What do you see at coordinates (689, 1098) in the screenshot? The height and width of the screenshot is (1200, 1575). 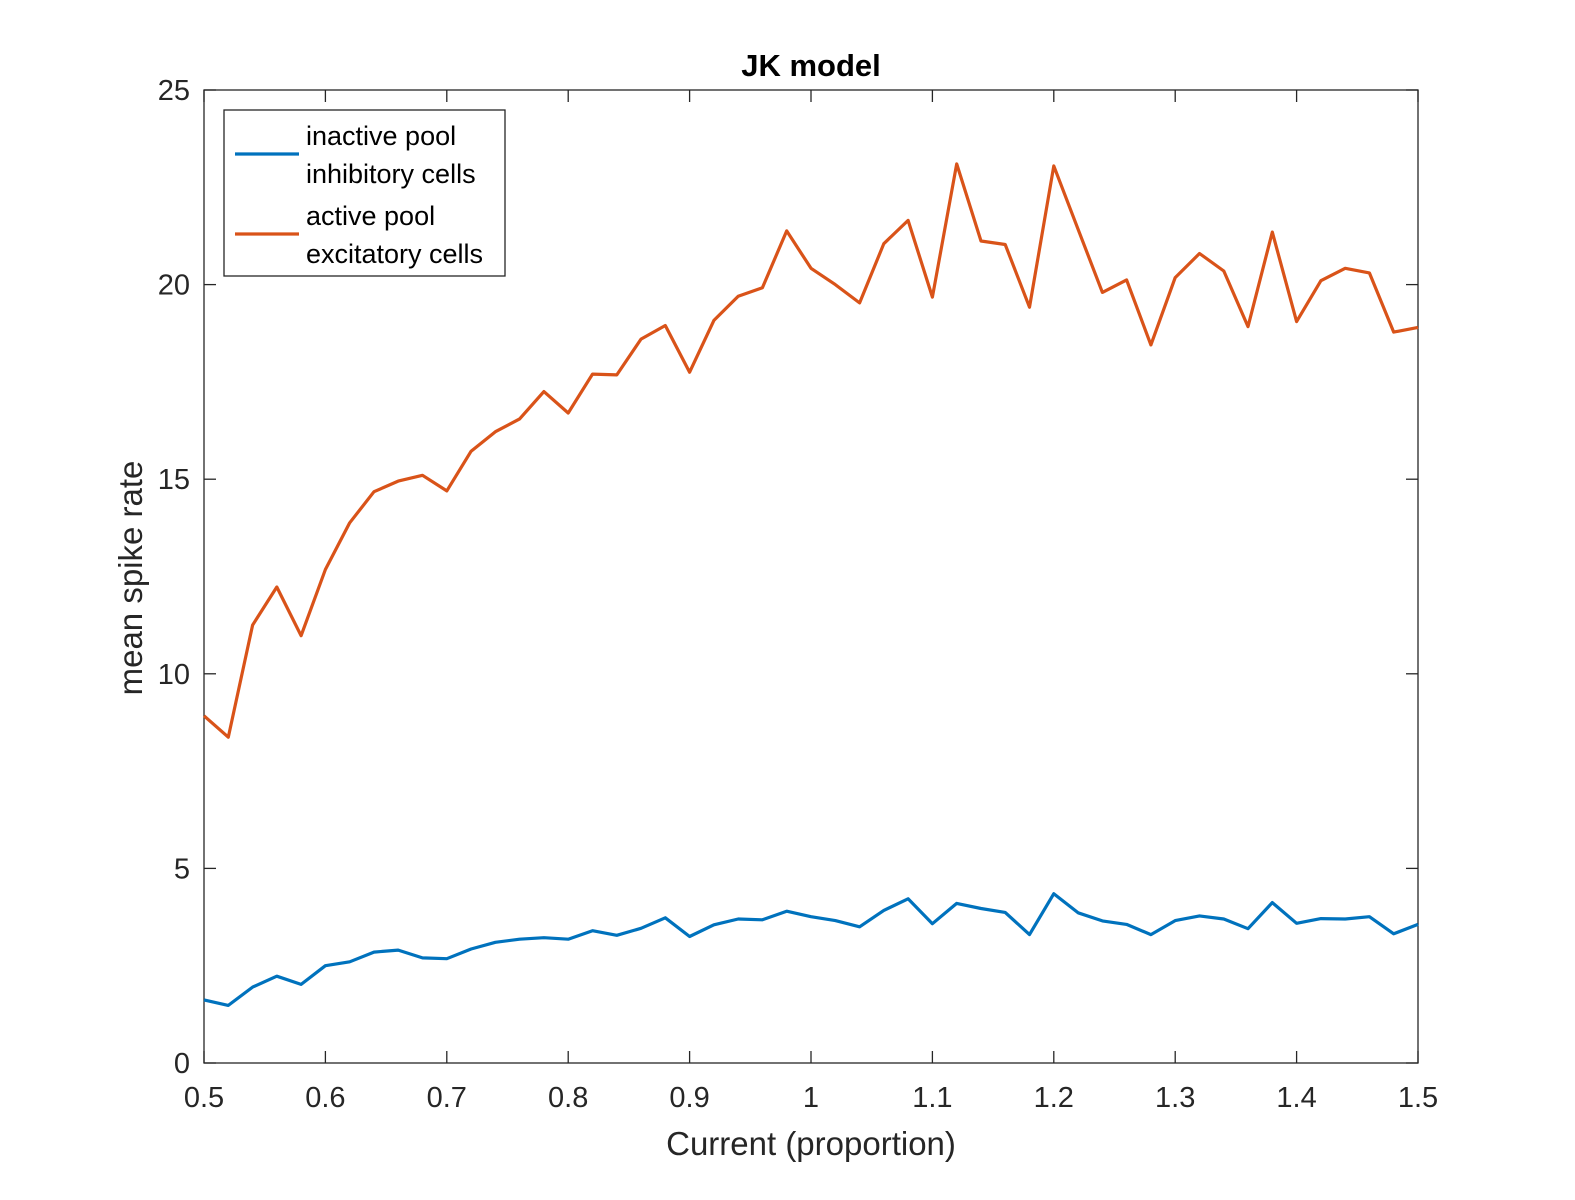 I see `x-tick-label: 0.9` at bounding box center [689, 1098].